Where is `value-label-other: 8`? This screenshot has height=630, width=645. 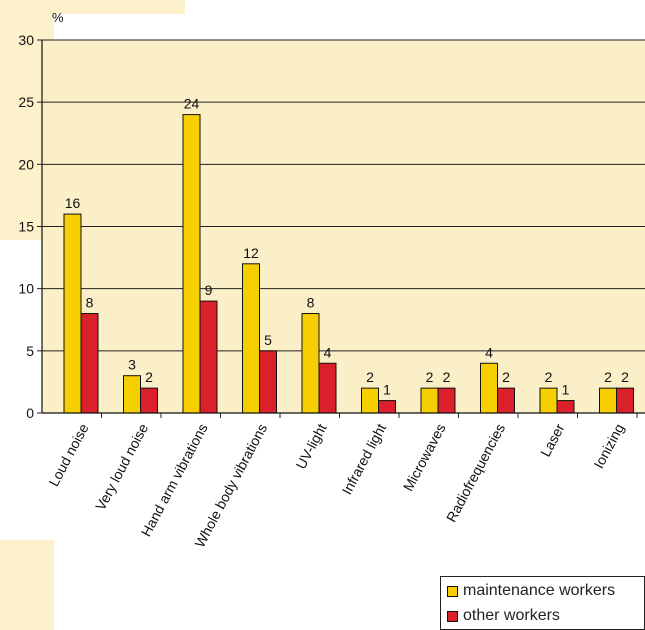
value-label-other: 8 is located at coordinates (90, 303).